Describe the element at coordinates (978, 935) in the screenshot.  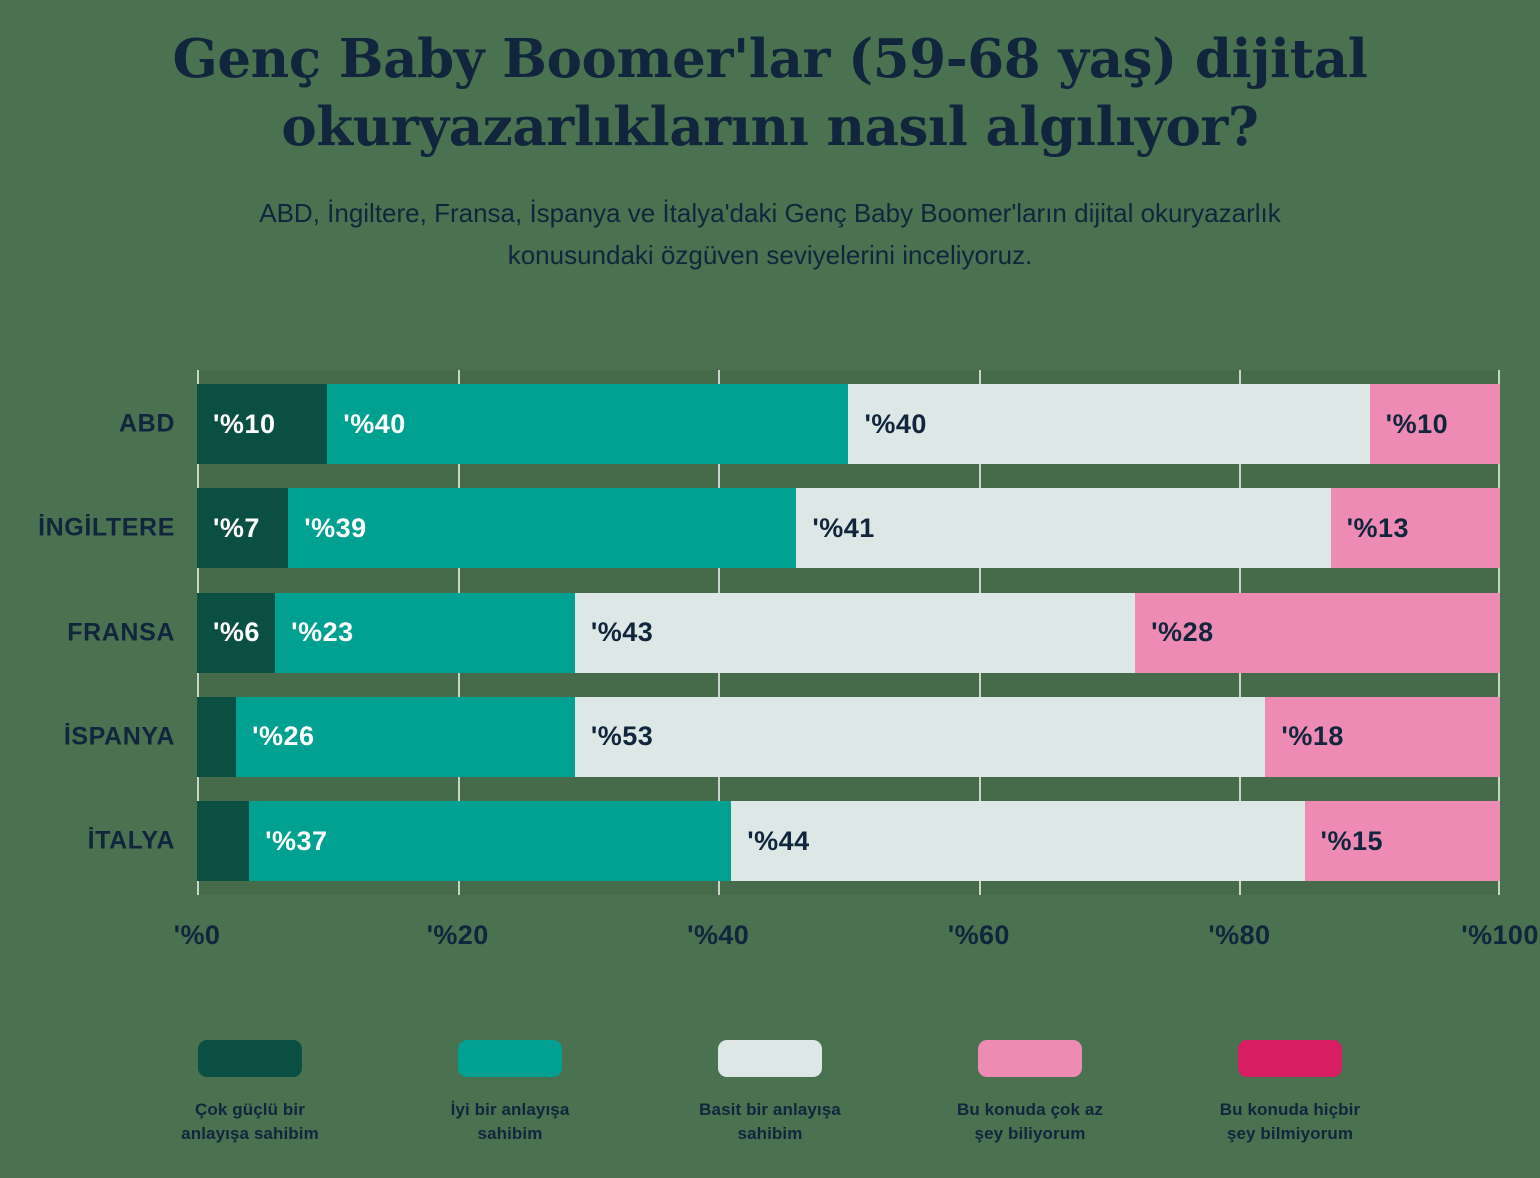
I see `x-axis-tick: '%60` at that location.